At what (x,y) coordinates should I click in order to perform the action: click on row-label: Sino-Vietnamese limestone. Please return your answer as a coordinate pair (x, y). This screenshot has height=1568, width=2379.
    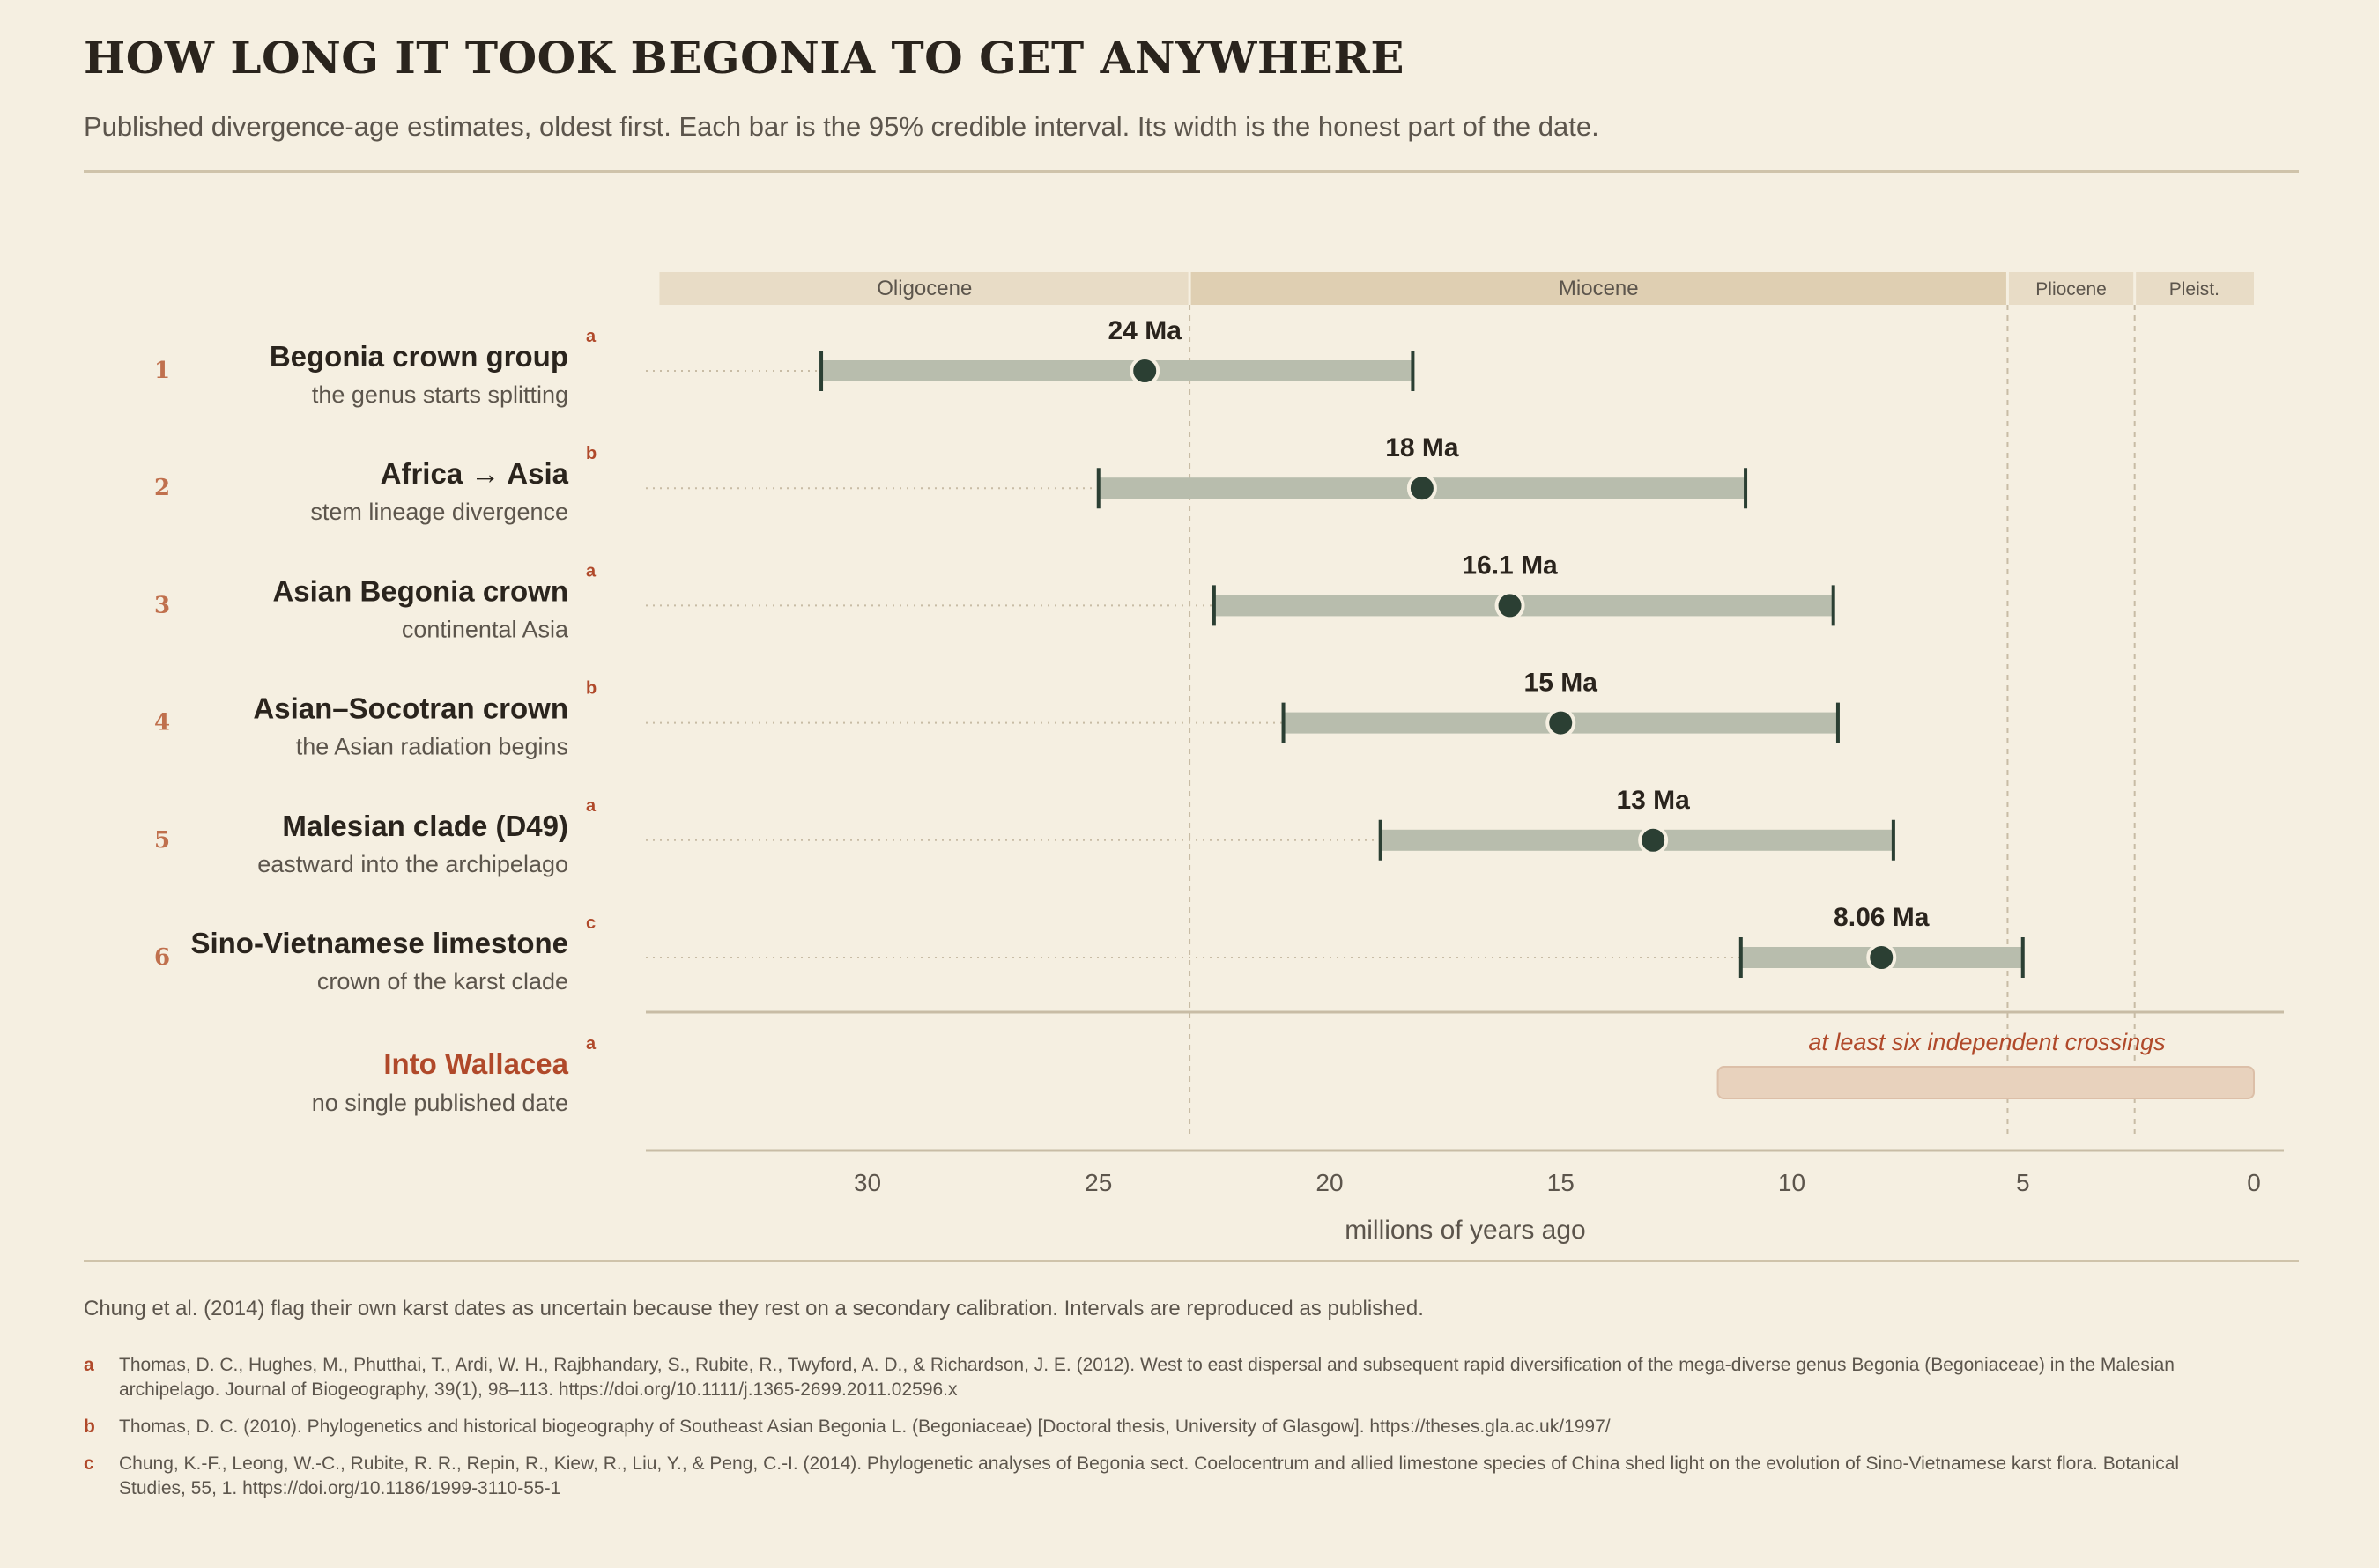
    Looking at the image, I should click on (379, 943).